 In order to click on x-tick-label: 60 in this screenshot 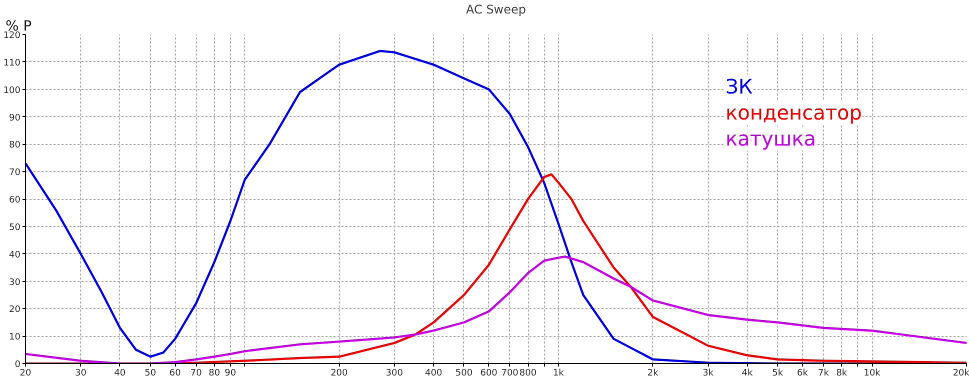, I will do `click(175, 373)`.